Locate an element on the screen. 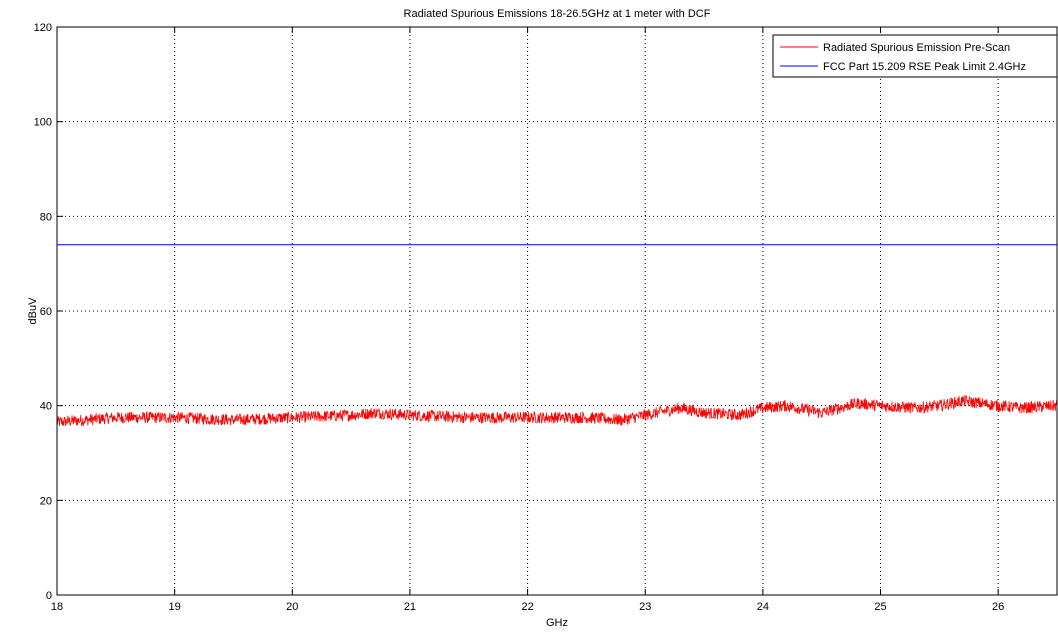  x-tick-label: 24 is located at coordinates (763, 607).